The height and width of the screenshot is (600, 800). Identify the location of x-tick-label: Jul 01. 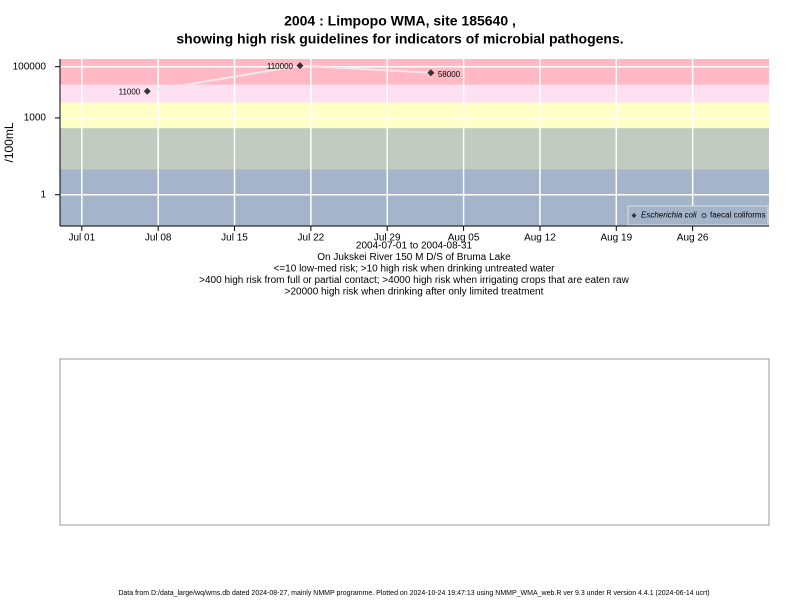
(81, 238).